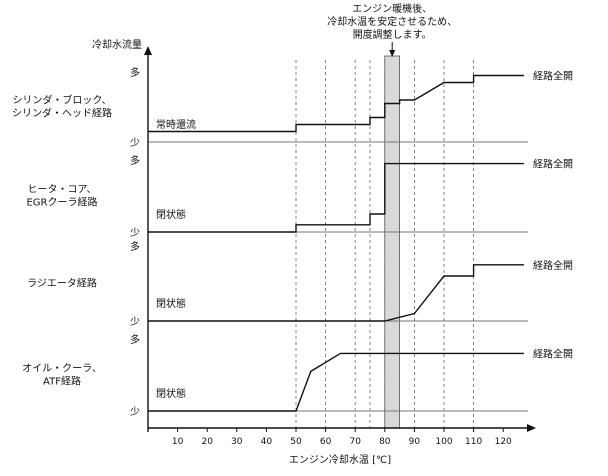 Image resolution: width=608 pixels, height=476 pixels. Describe the element at coordinates (326, 442) in the screenshot. I see `x-tick-label: 60` at that location.